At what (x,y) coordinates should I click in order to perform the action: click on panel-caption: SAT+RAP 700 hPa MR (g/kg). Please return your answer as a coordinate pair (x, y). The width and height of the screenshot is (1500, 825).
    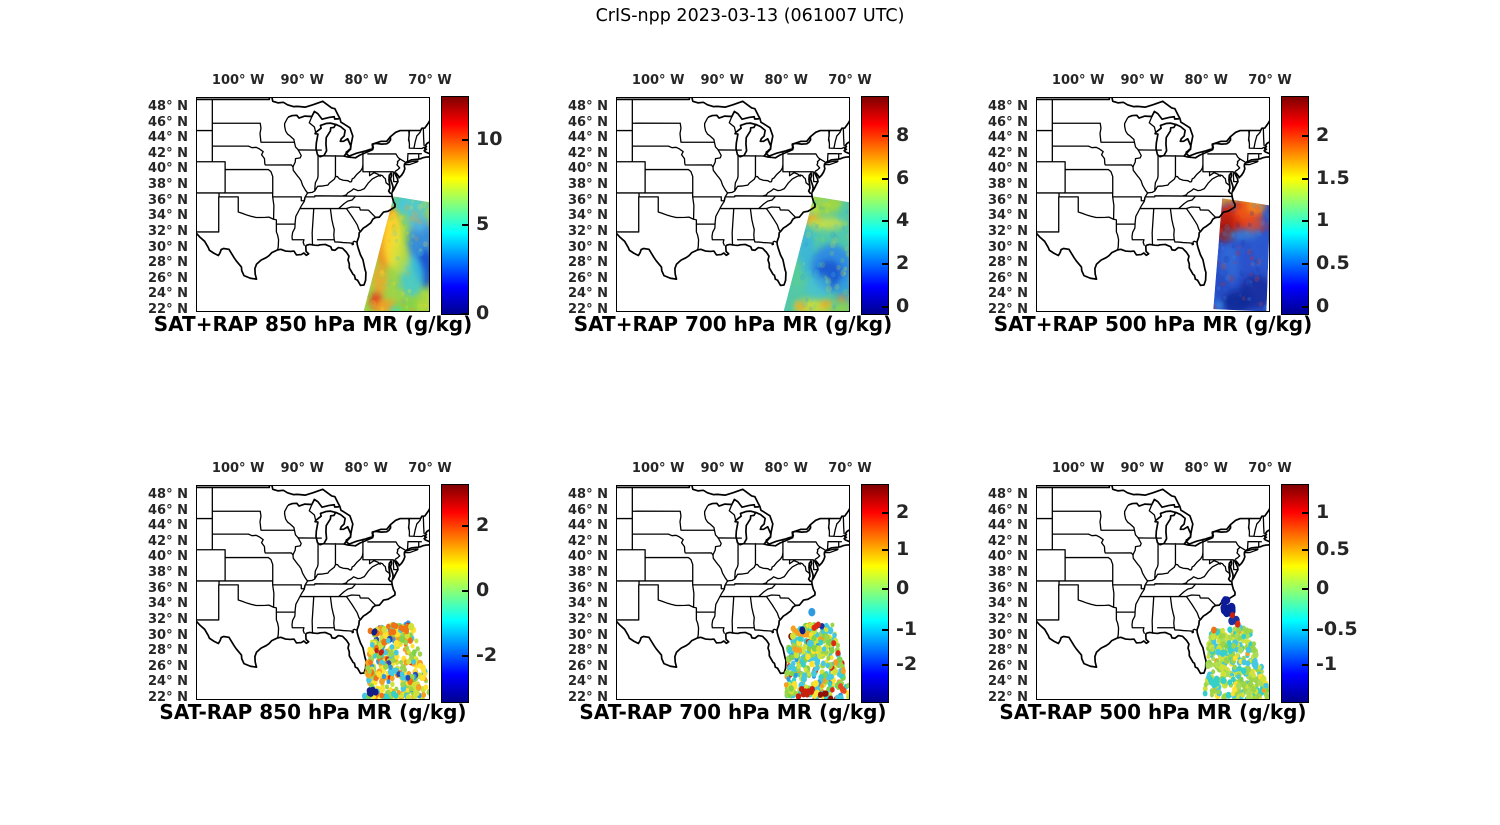
    Looking at the image, I should click on (733, 324).